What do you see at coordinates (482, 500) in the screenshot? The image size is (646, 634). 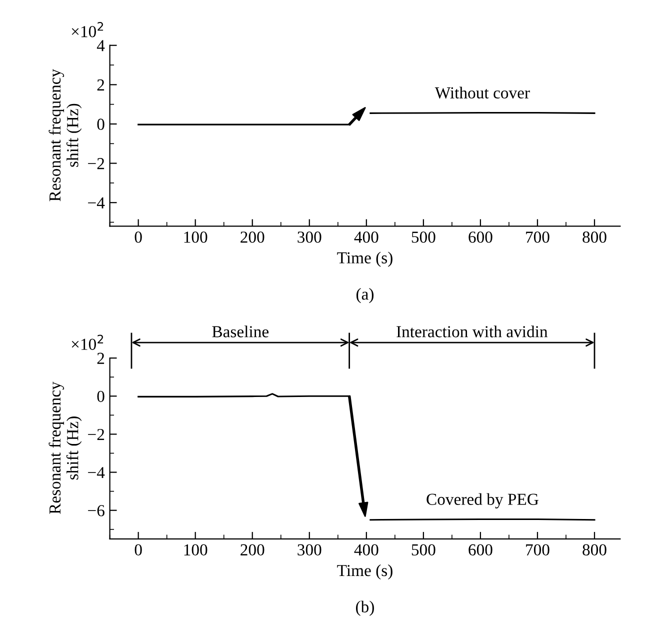 I see `annotation: Covered by PEG` at bounding box center [482, 500].